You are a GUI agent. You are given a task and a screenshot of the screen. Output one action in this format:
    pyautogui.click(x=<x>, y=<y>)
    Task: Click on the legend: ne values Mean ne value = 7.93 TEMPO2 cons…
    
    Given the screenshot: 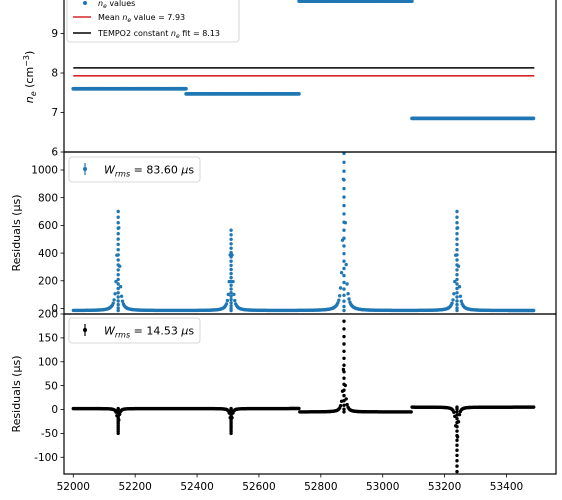 What is the action you would take?
    pyautogui.click(x=153, y=21)
    